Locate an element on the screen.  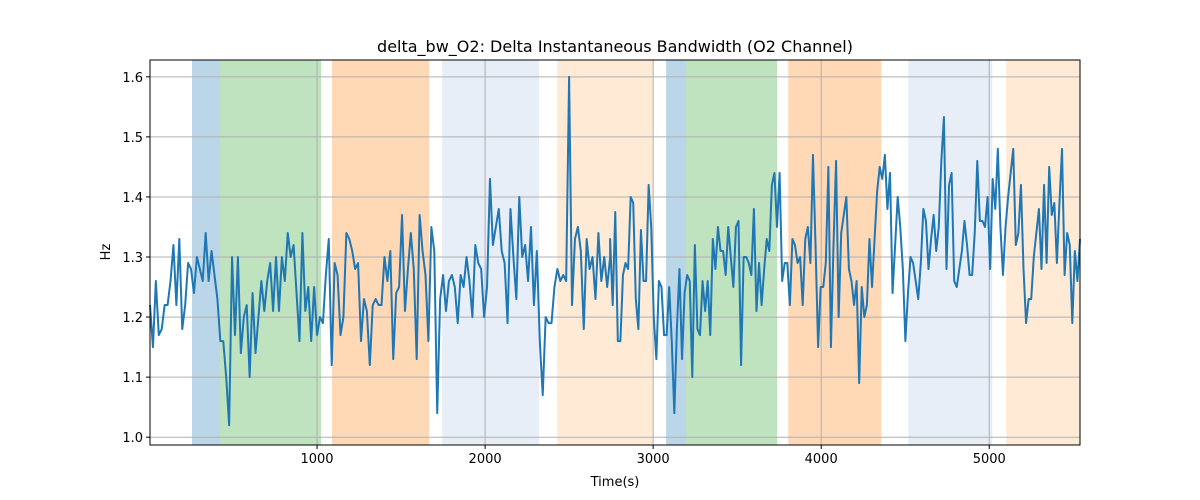
x-axis: 1000 2000 3000 4000 5000 is located at coordinates (653, 456).